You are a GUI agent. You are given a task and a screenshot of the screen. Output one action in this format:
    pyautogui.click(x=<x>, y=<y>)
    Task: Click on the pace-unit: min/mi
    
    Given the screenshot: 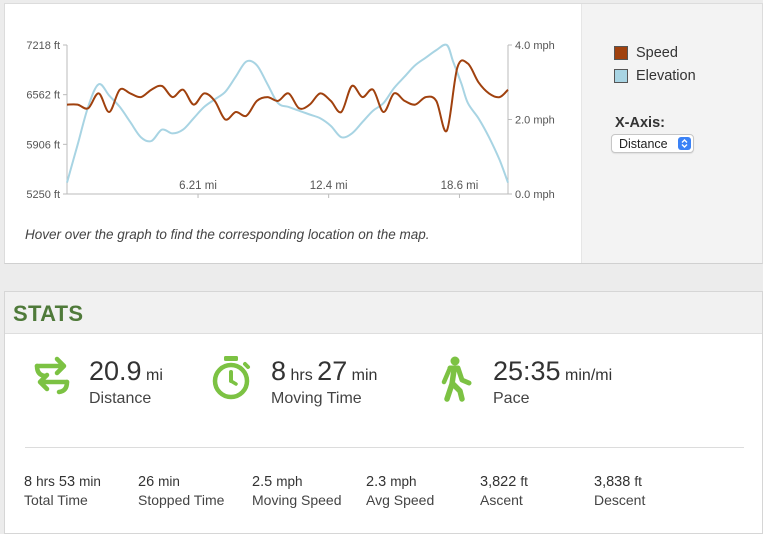 What is the action you would take?
    pyautogui.click(x=589, y=375)
    